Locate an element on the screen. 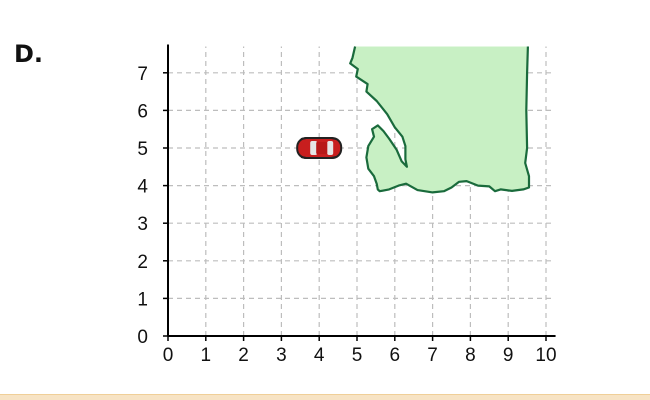 The image size is (650, 400). x-tick-label: 6 is located at coordinates (395, 355).